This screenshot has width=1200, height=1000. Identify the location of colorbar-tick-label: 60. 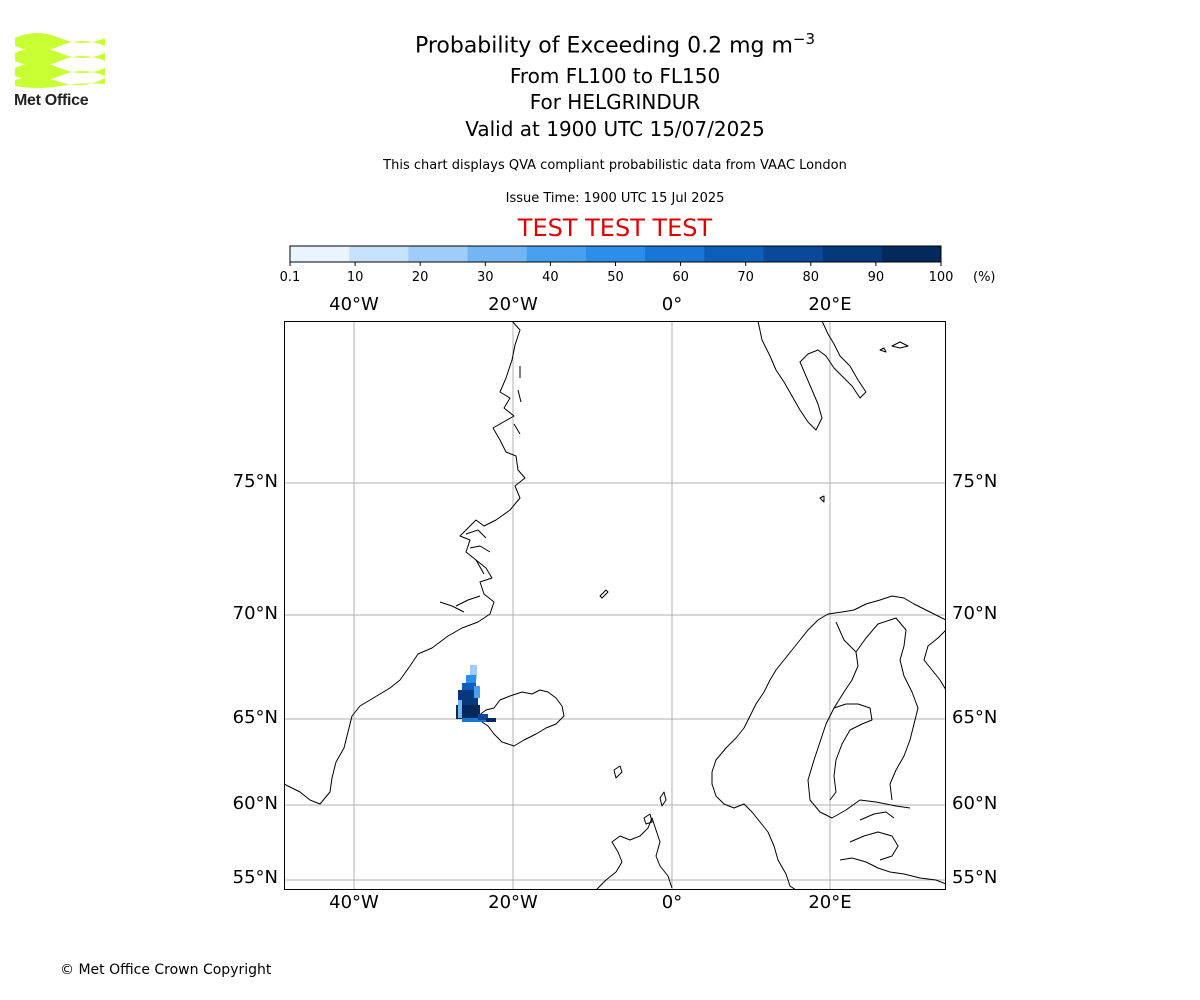
(680, 277).